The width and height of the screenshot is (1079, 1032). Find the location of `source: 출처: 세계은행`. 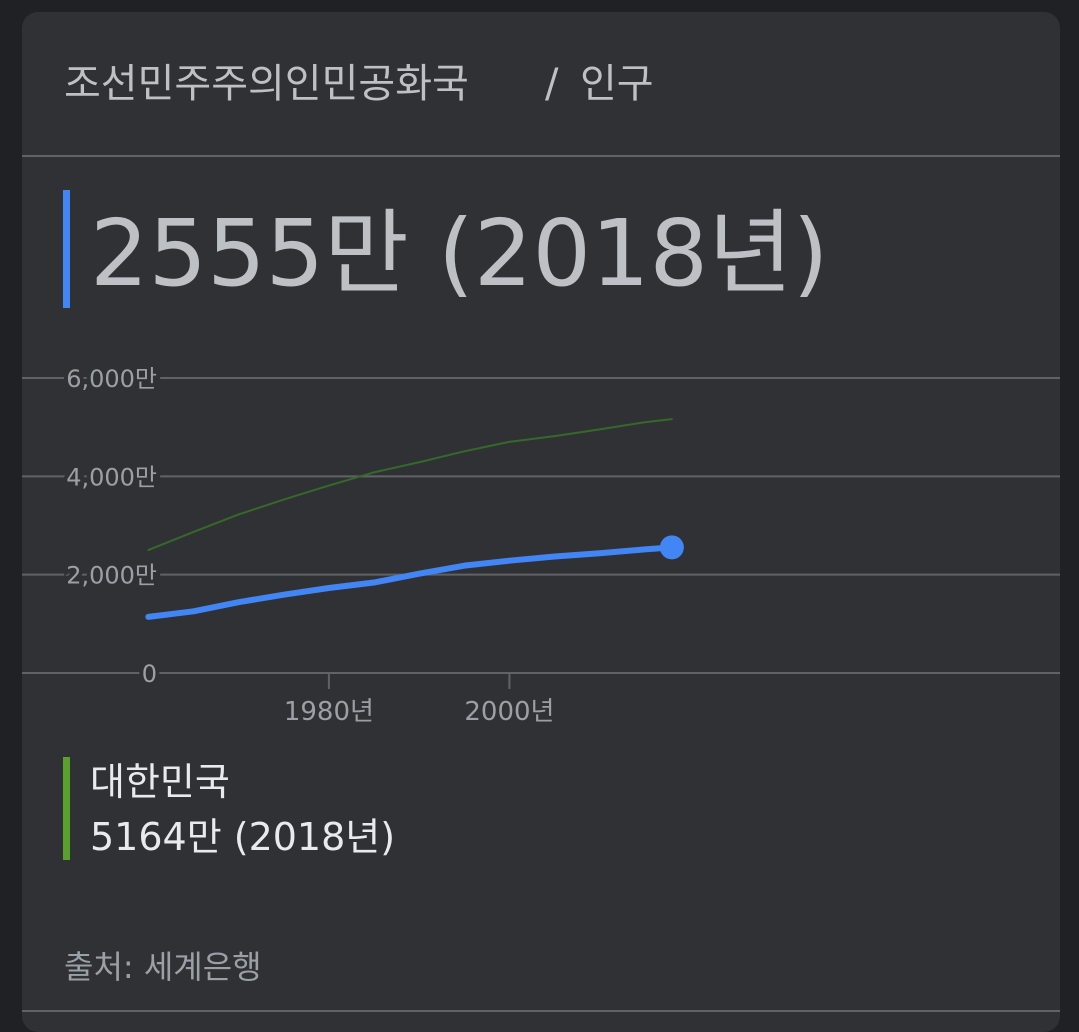

source: 출처: 세계은행 is located at coordinates (163, 967).